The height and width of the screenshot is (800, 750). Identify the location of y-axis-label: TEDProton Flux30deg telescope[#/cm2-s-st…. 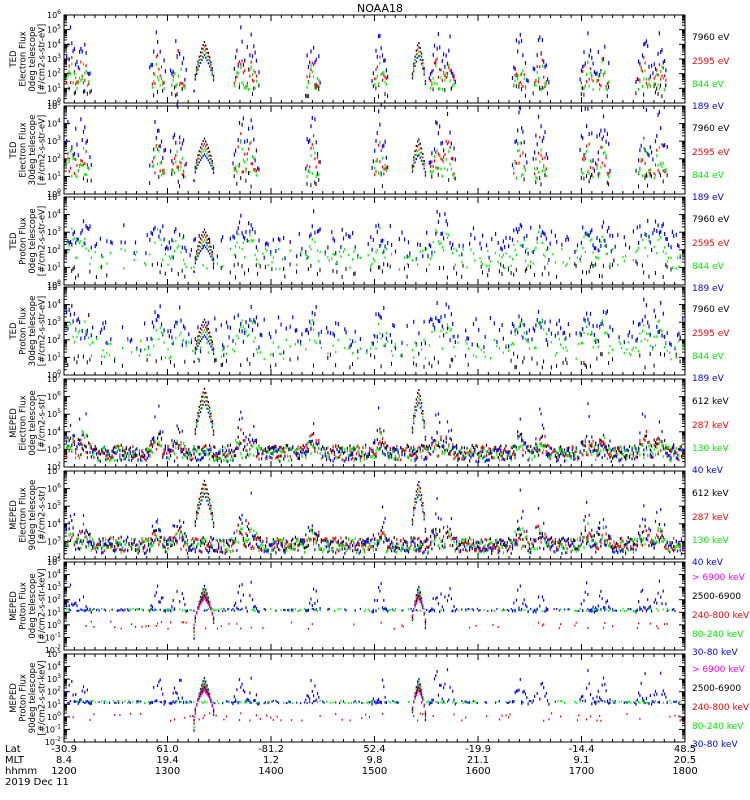
(28, 331).